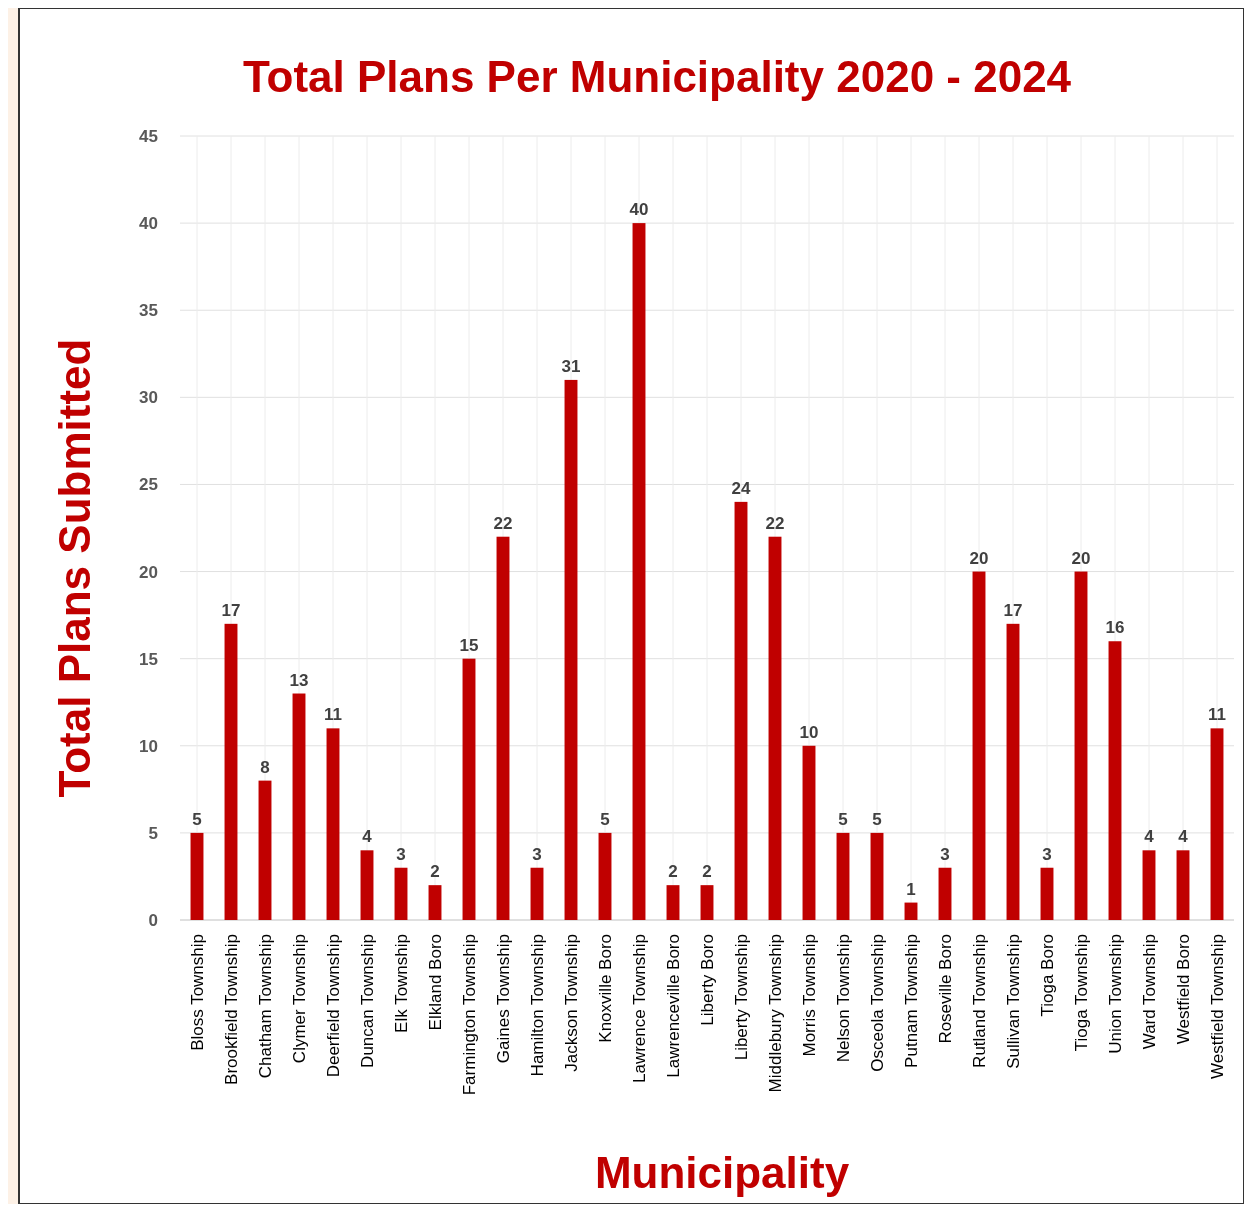 This screenshot has height=1216, width=1254. Describe the element at coordinates (979, 1001) in the screenshot. I see `x-tick-label: Rutland Township` at that location.